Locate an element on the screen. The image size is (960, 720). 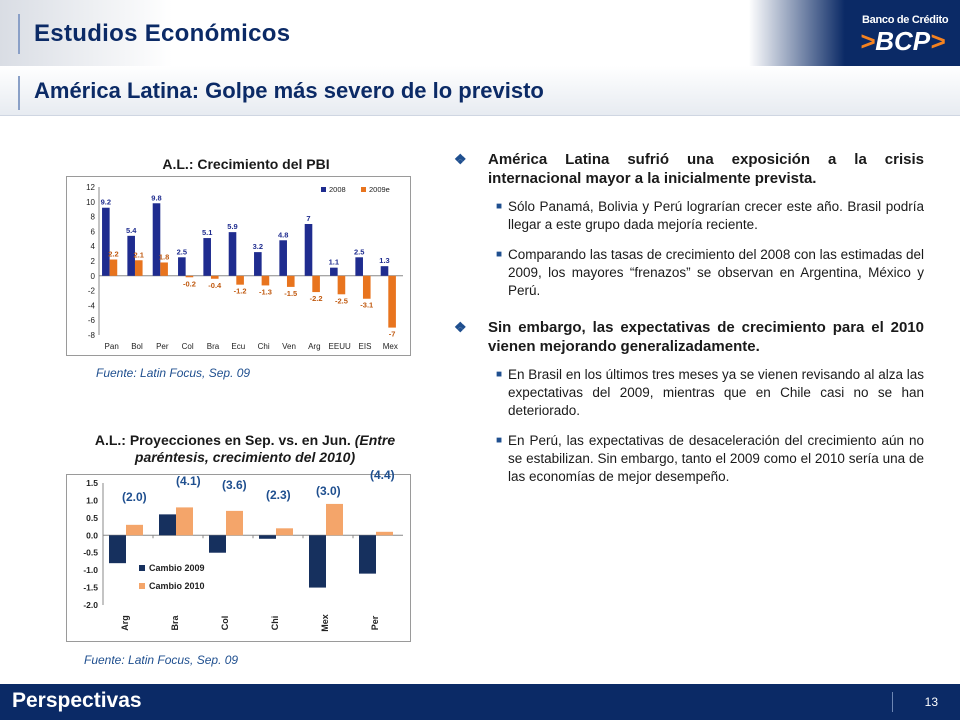
data-label: 1.8 is located at coordinates (164, 256).